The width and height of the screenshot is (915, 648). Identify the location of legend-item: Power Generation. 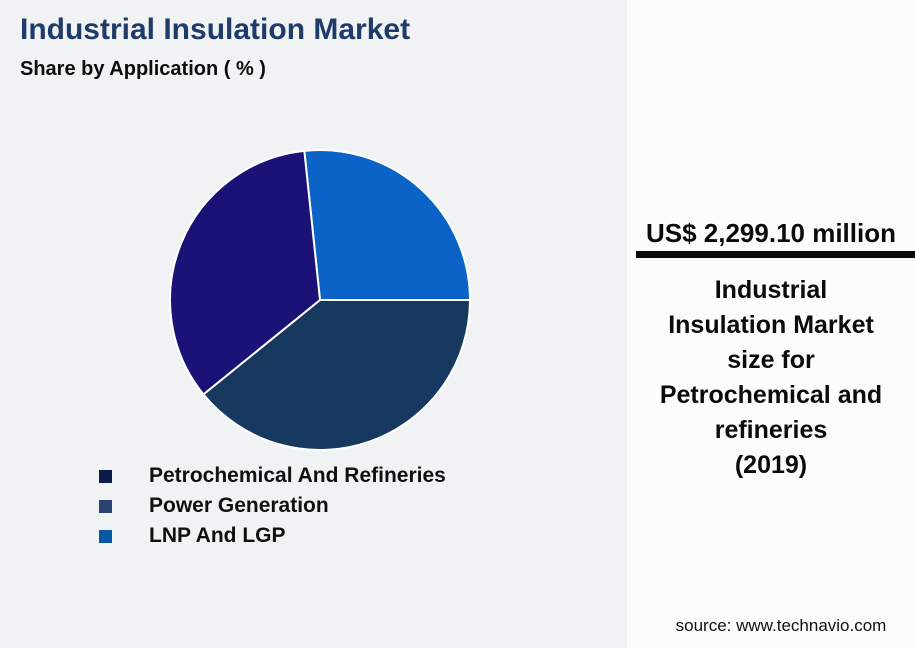
(272, 506).